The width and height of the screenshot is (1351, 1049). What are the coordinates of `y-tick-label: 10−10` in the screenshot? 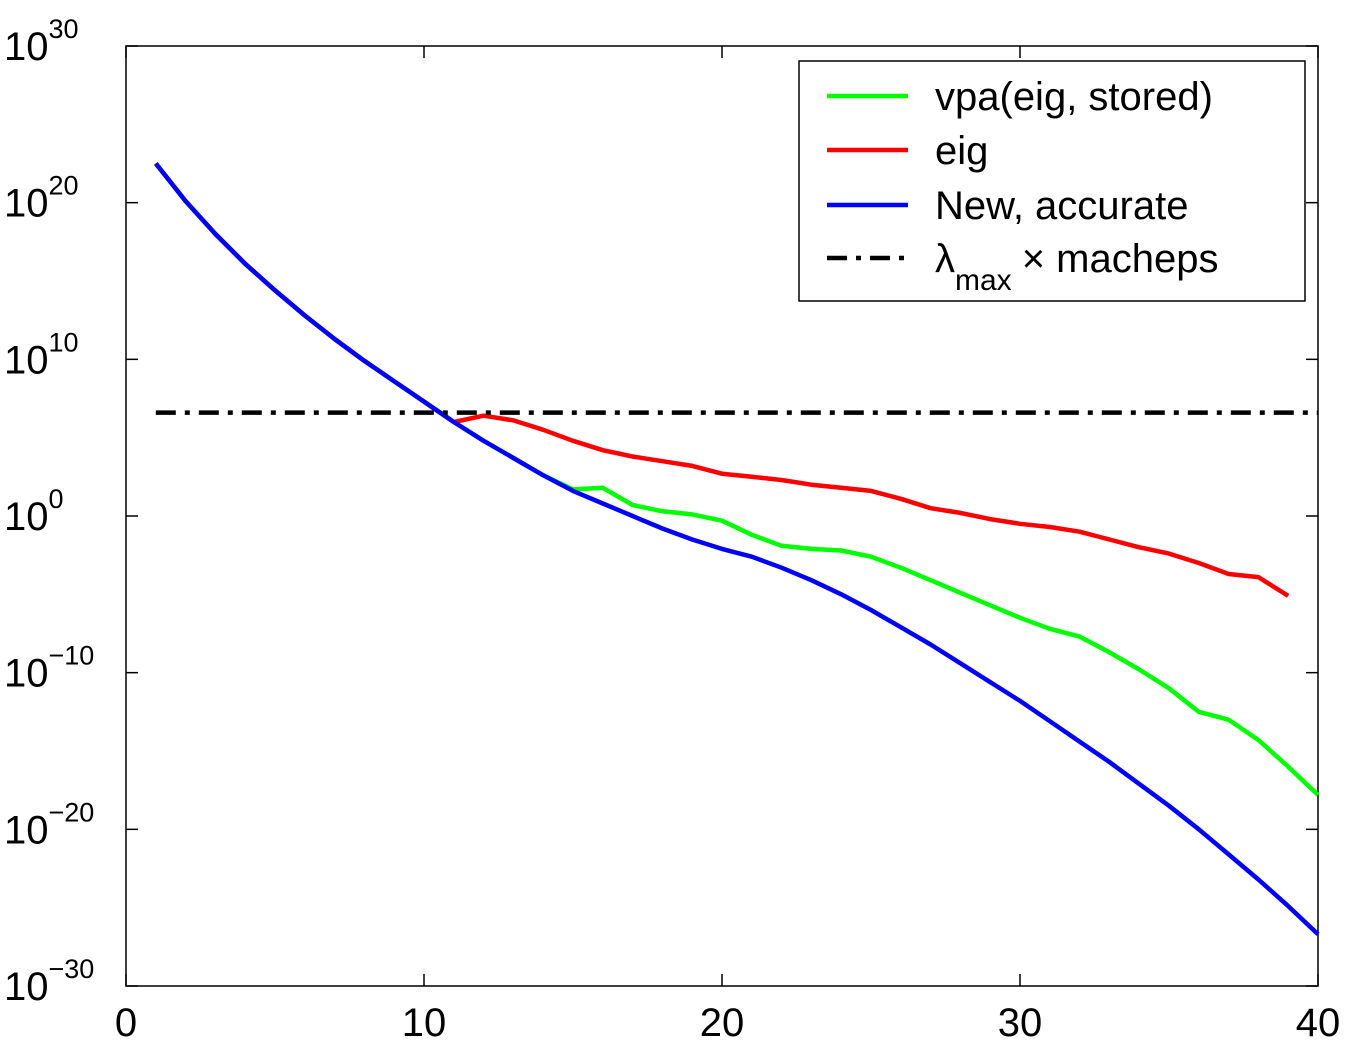 It's located at (49, 668).